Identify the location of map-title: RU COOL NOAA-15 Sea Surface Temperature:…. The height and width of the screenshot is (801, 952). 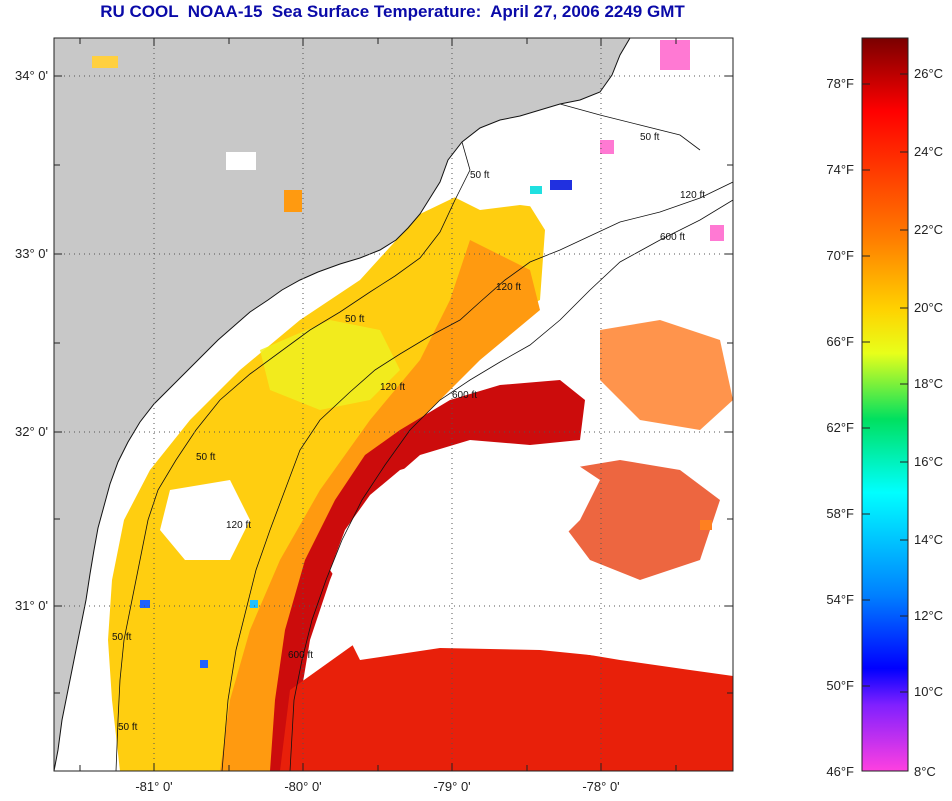
(392, 11).